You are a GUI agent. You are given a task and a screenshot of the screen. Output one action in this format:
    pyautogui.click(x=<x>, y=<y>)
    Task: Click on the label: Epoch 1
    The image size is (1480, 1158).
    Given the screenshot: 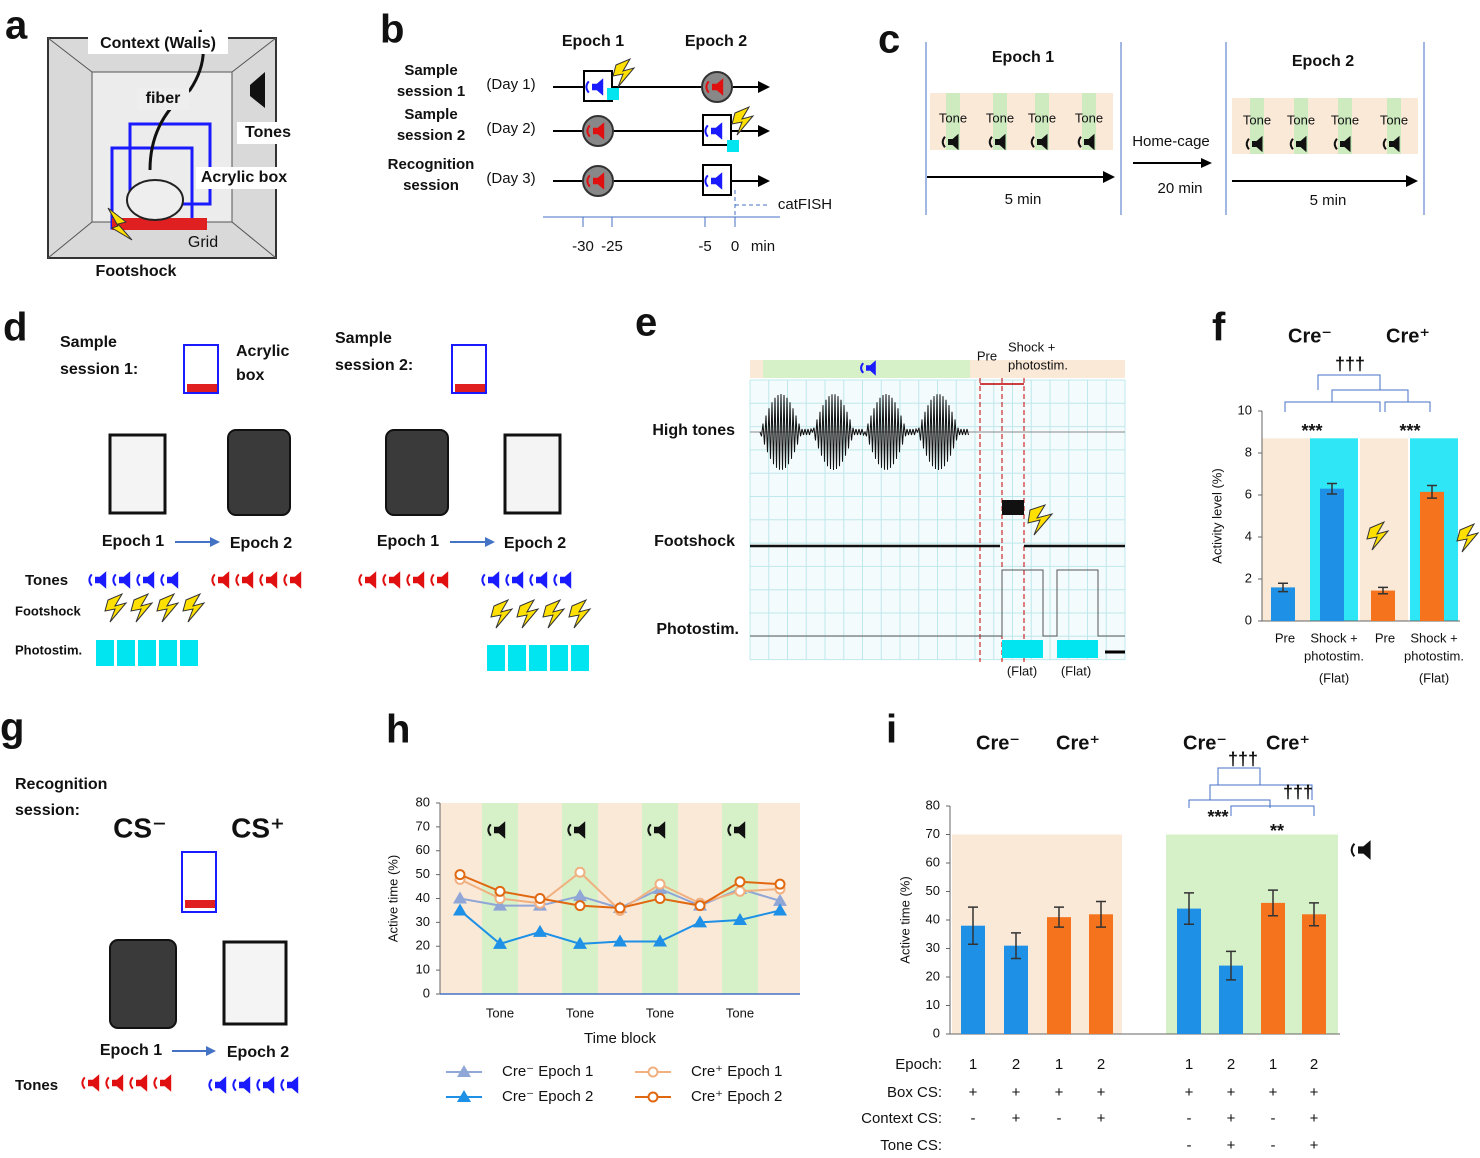 What is the action you would take?
    pyautogui.click(x=131, y=1050)
    